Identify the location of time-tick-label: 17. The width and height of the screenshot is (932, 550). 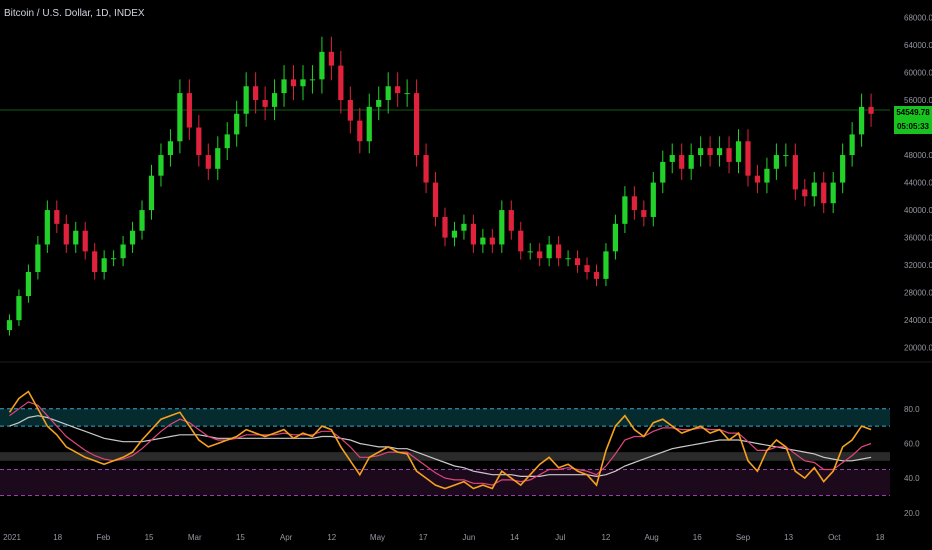
(423, 537).